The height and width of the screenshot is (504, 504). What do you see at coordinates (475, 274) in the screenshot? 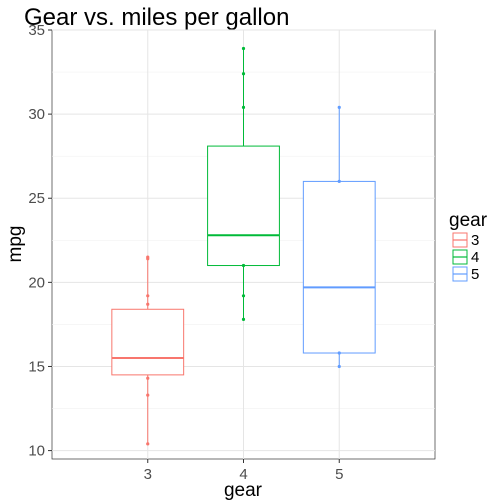
I see `legend-label: 5` at bounding box center [475, 274].